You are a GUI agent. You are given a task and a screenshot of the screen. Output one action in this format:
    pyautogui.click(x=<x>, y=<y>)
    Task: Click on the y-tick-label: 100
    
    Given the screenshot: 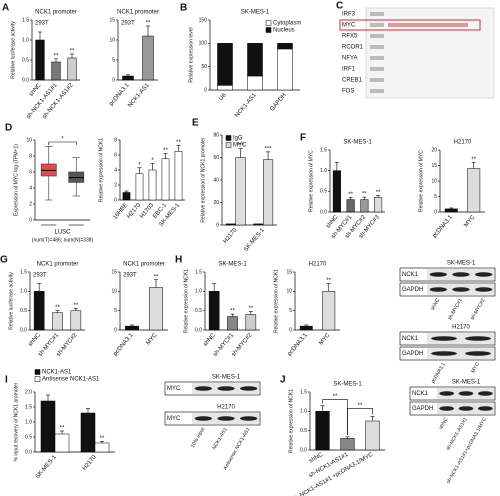 What is the action you would take?
    pyautogui.click(x=203, y=44)
    